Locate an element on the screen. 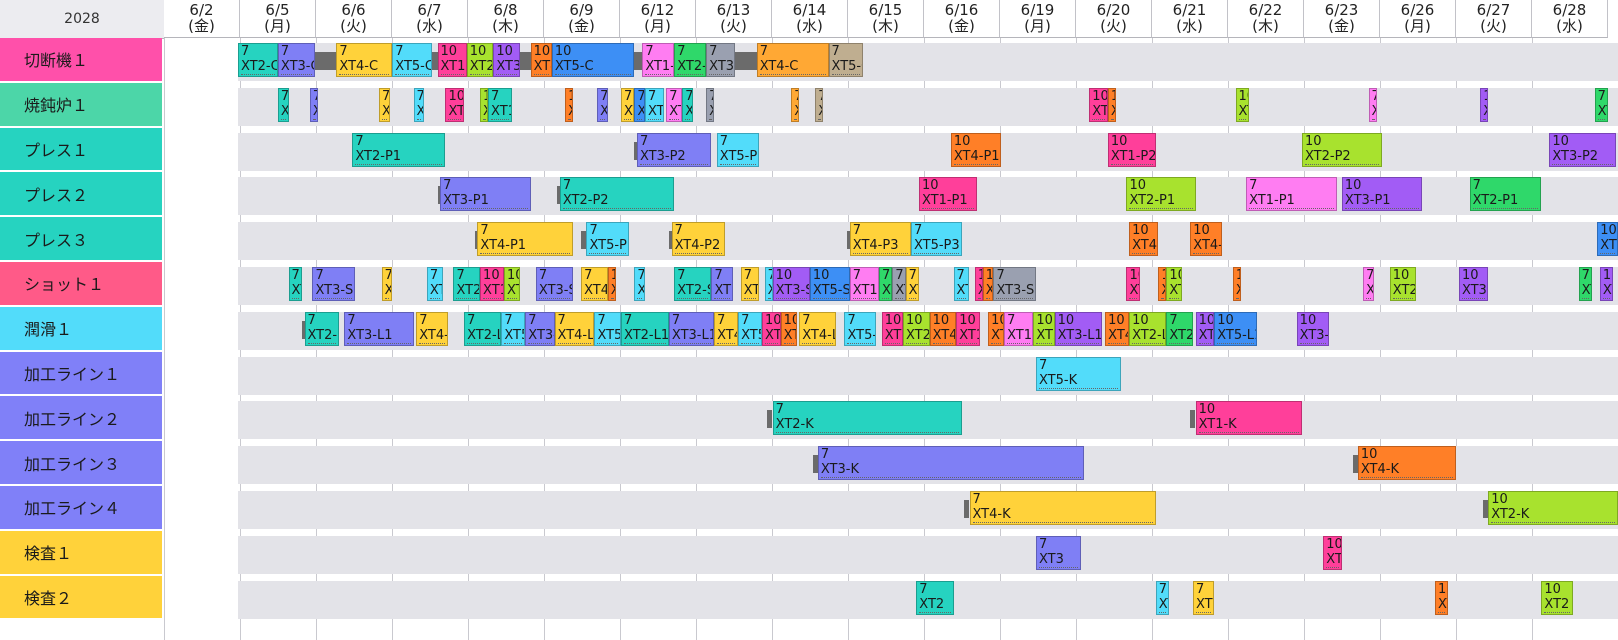 Image resolution: width=1618 pixels, height=640 pixels. resource-label: ショット１ is located at coordinates (81, 284).